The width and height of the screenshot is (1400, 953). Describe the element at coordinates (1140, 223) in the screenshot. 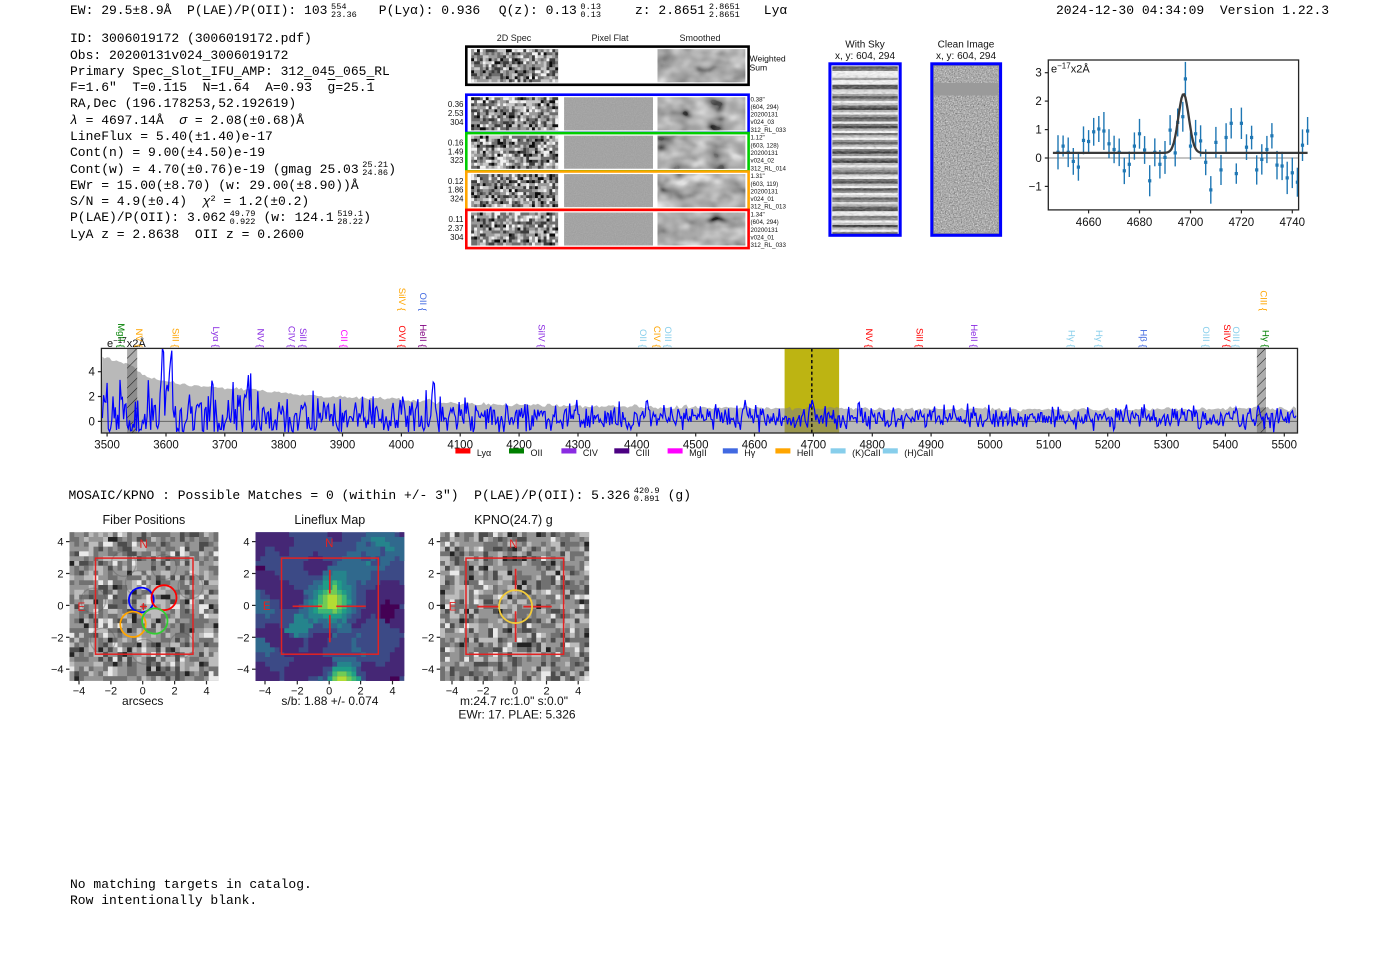

I see `svg-text: 4680` at that location.